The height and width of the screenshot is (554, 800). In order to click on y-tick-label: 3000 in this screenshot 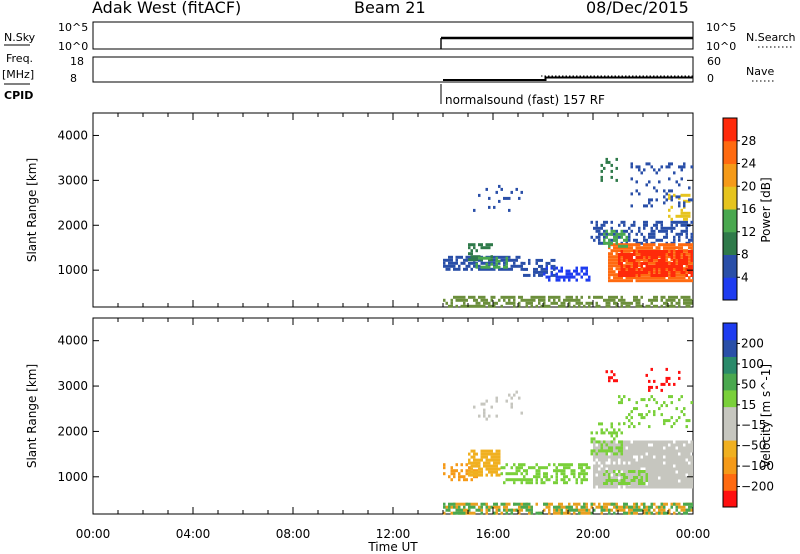, I will do `click(72, 180)`.